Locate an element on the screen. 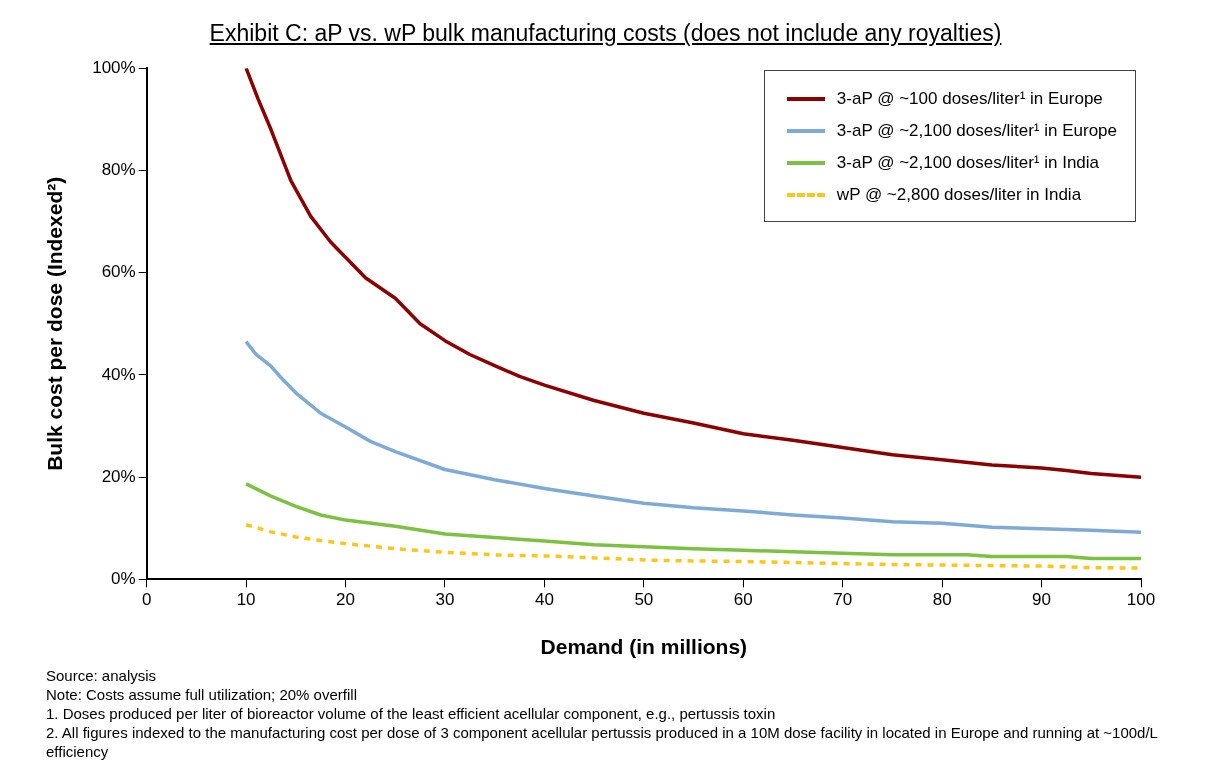 The image size is (1211, 767). x-tick-label: 70 is located at coordinates (843, 600).